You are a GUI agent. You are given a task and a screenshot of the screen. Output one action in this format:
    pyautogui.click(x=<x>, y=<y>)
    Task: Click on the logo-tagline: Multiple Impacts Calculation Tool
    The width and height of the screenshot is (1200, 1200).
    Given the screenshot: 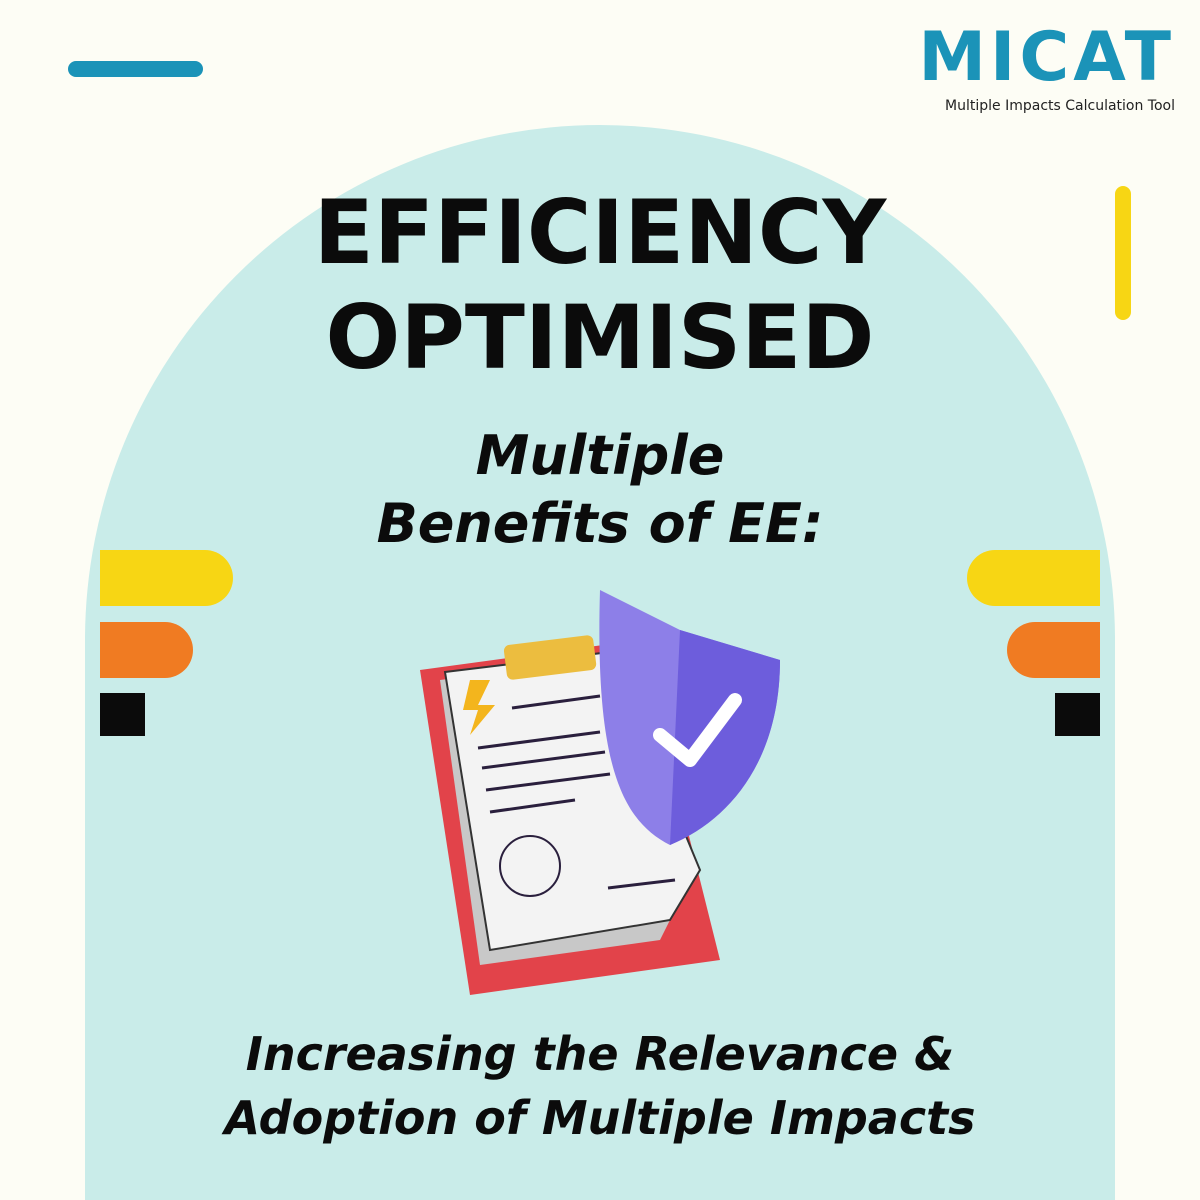 What is the action you would take?
    pyautogui.click(x=1060, y=106)
    